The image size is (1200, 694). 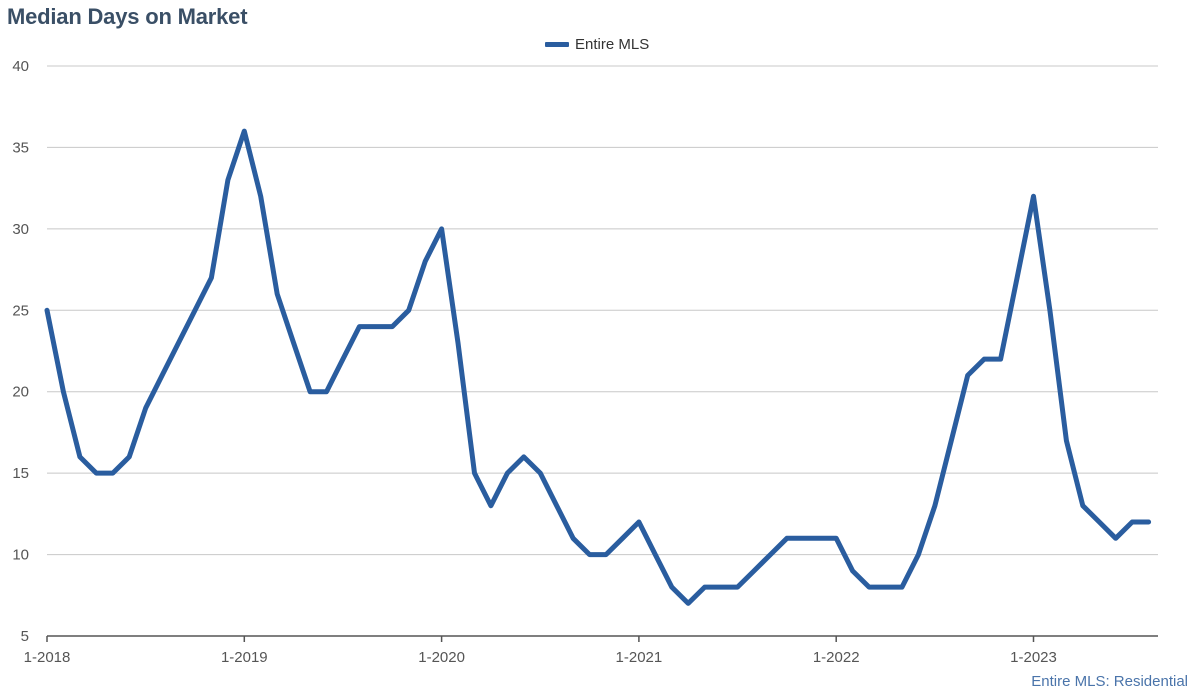 I want to click on legend-label: Entire MLS, so click(x=612, y=44).